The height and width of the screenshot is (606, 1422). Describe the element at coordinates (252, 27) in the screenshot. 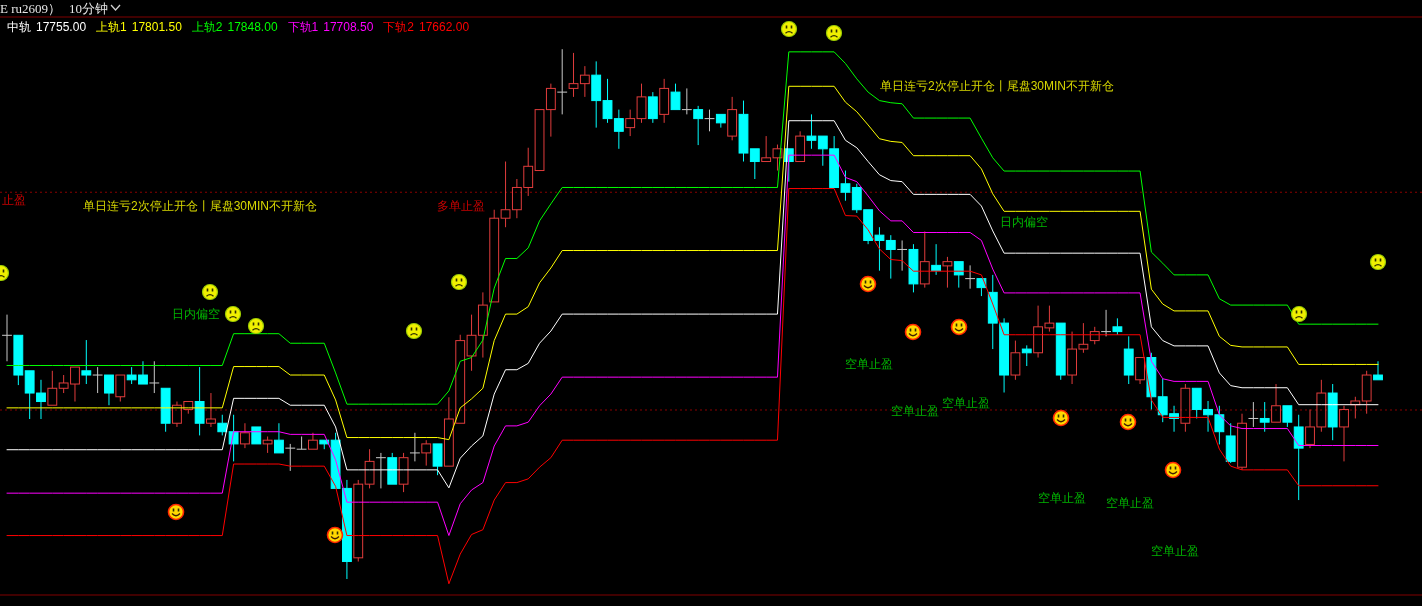

I see `text: 17848.00` at that location.